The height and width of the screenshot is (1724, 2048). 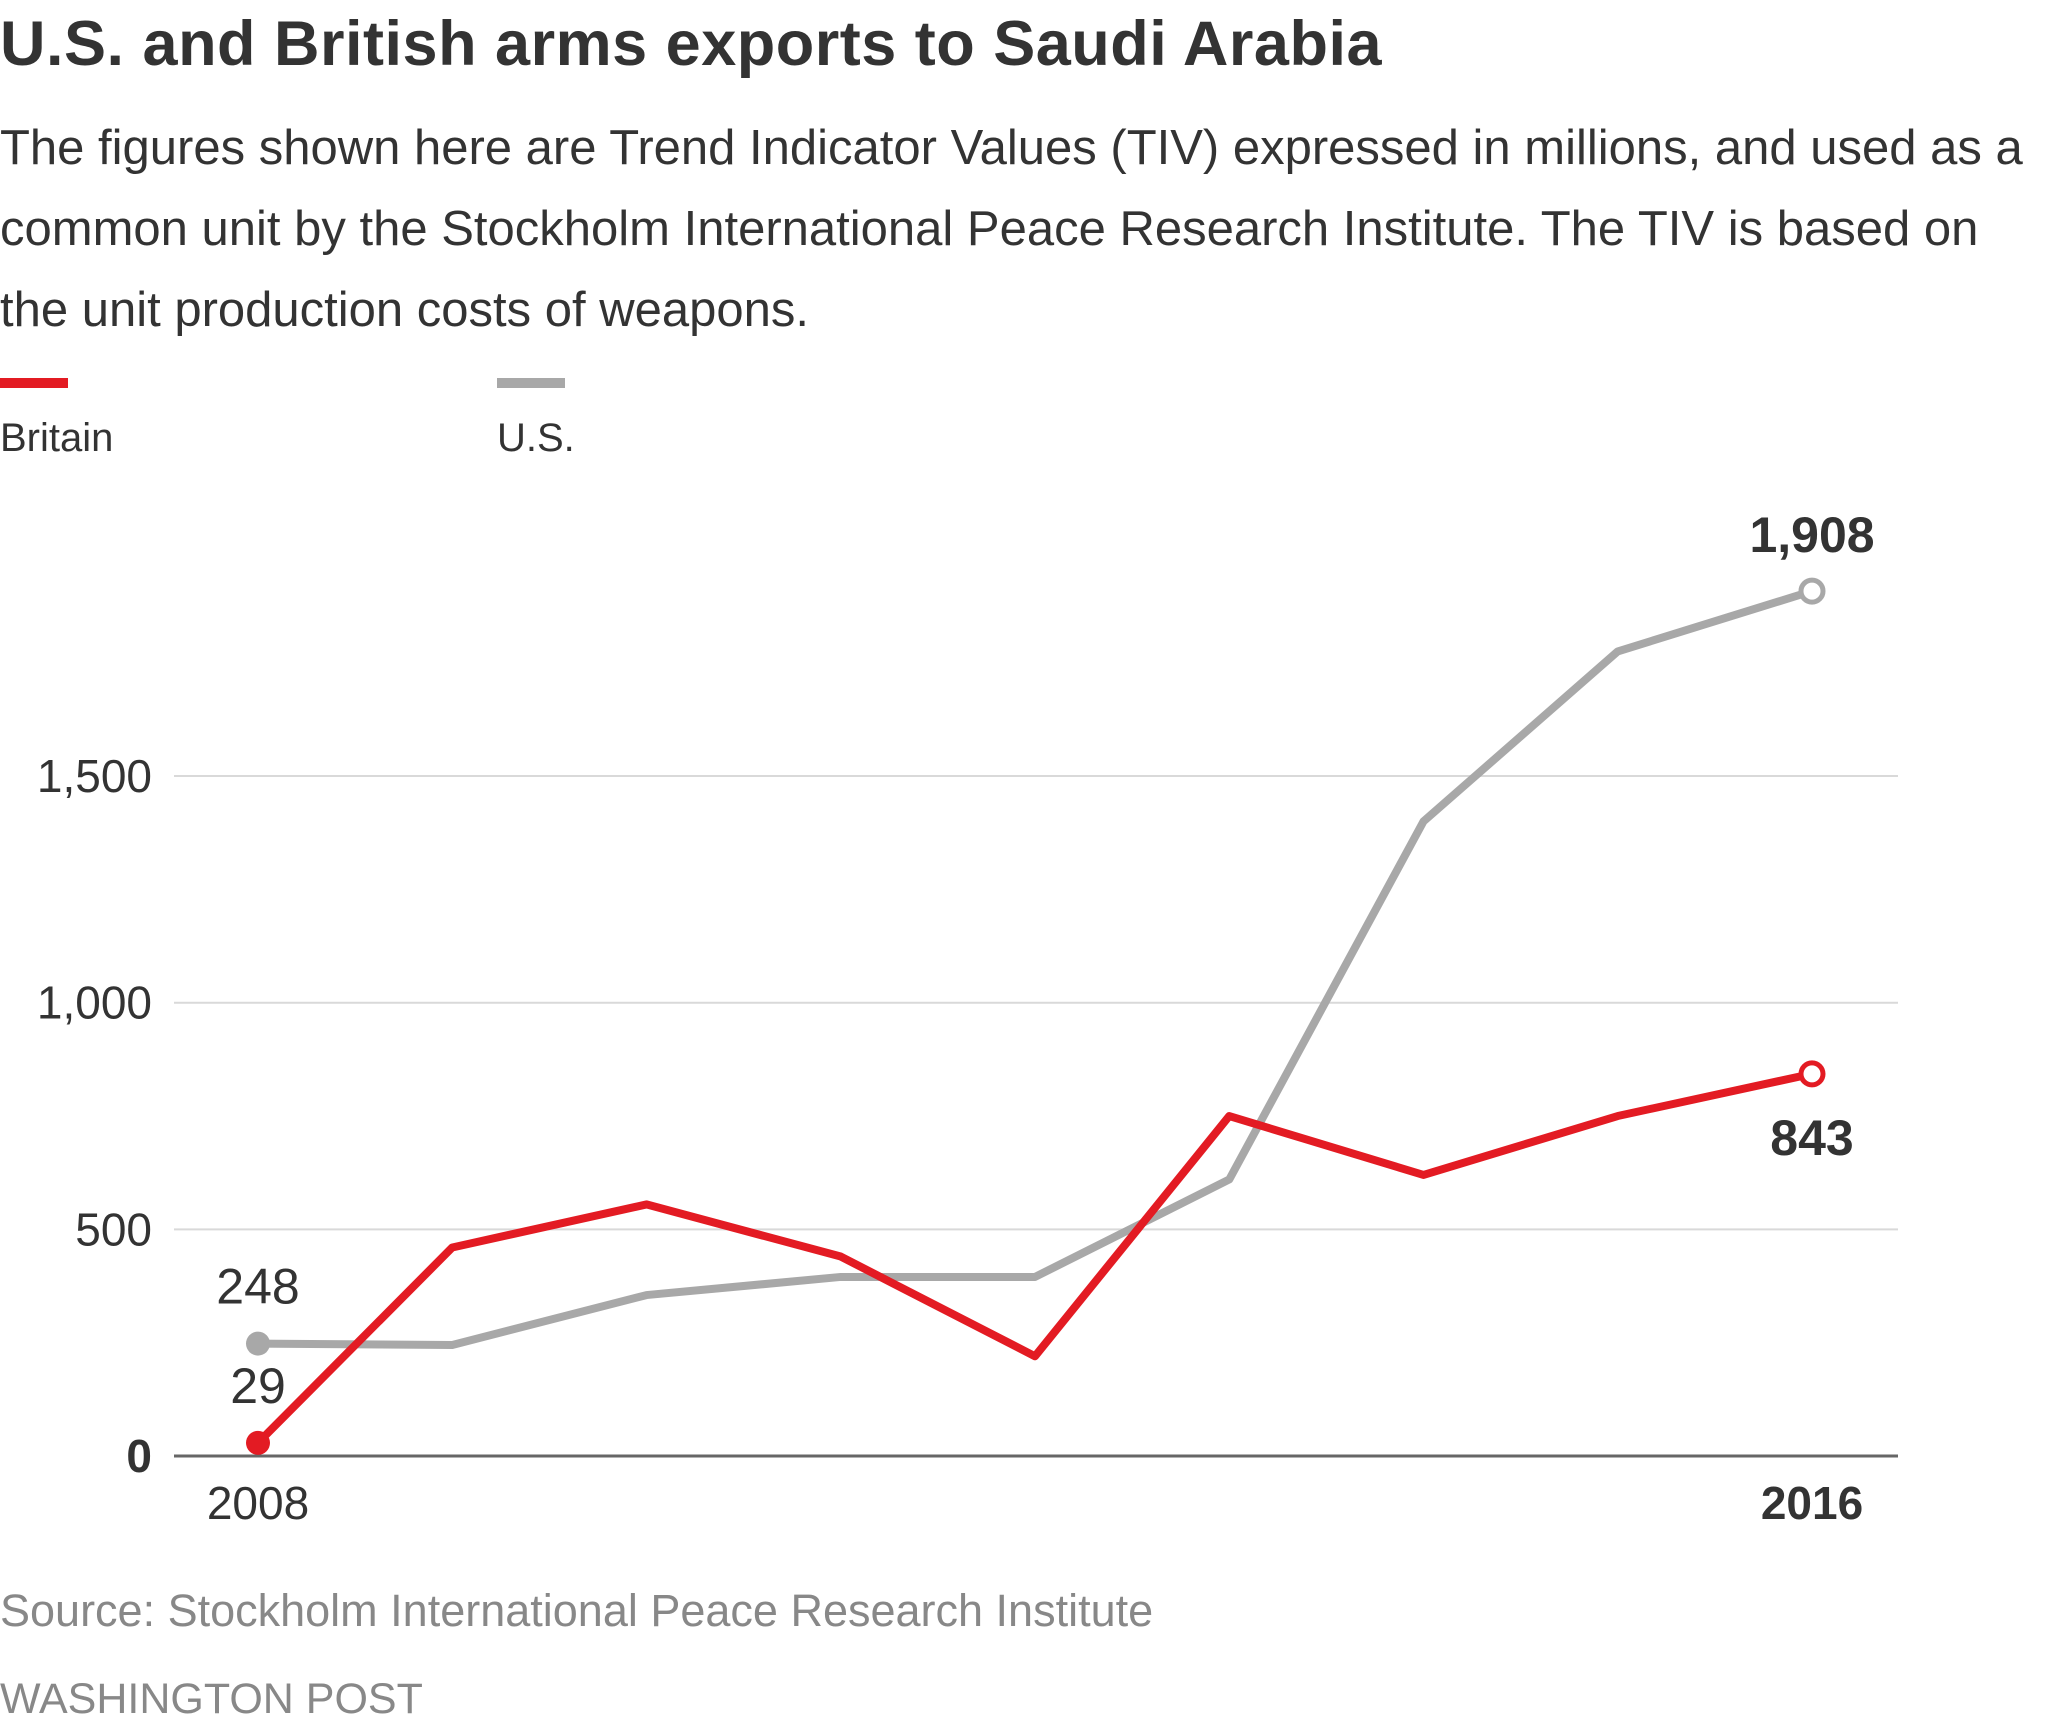 What do you see at coordinates (34, 383) in the screenshot?
I see `legend-swatch-britain` at bounding box center [34, 383].